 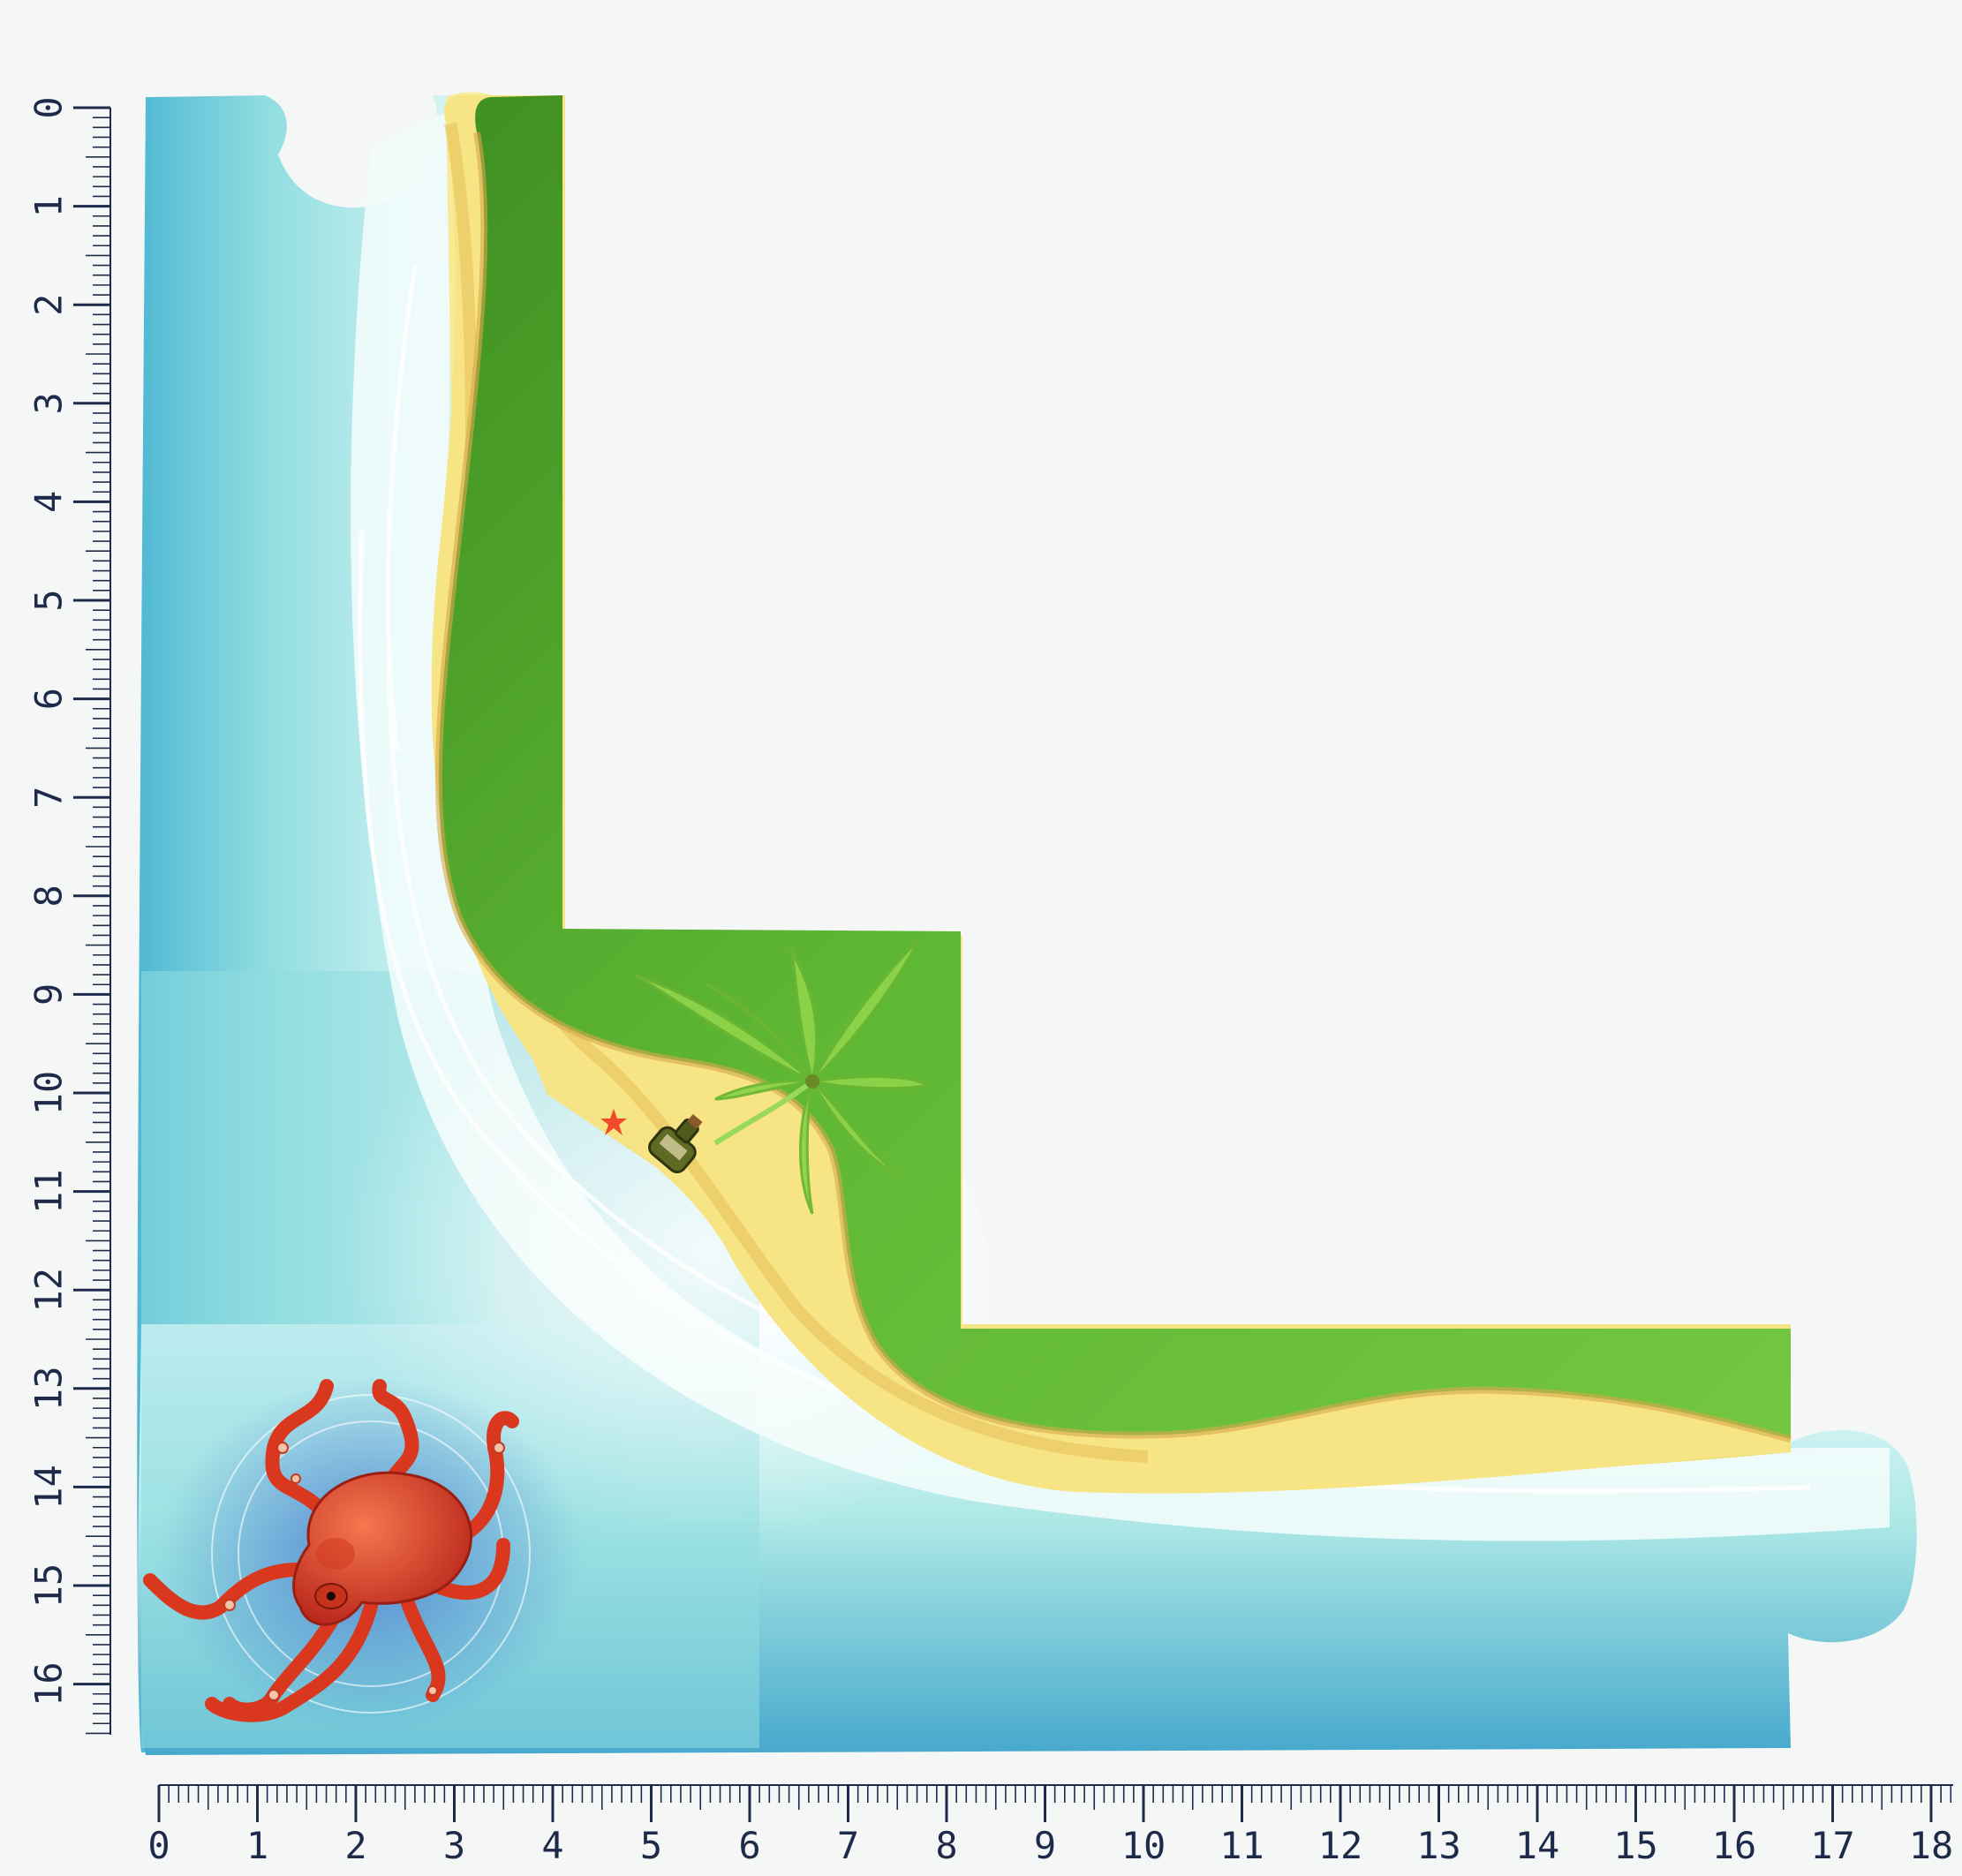 What do you see at coordinates (1045, 1845) in the screenshot?
I see `horizontal-ruler-label: 9` at bounding box center [1045, 1845].